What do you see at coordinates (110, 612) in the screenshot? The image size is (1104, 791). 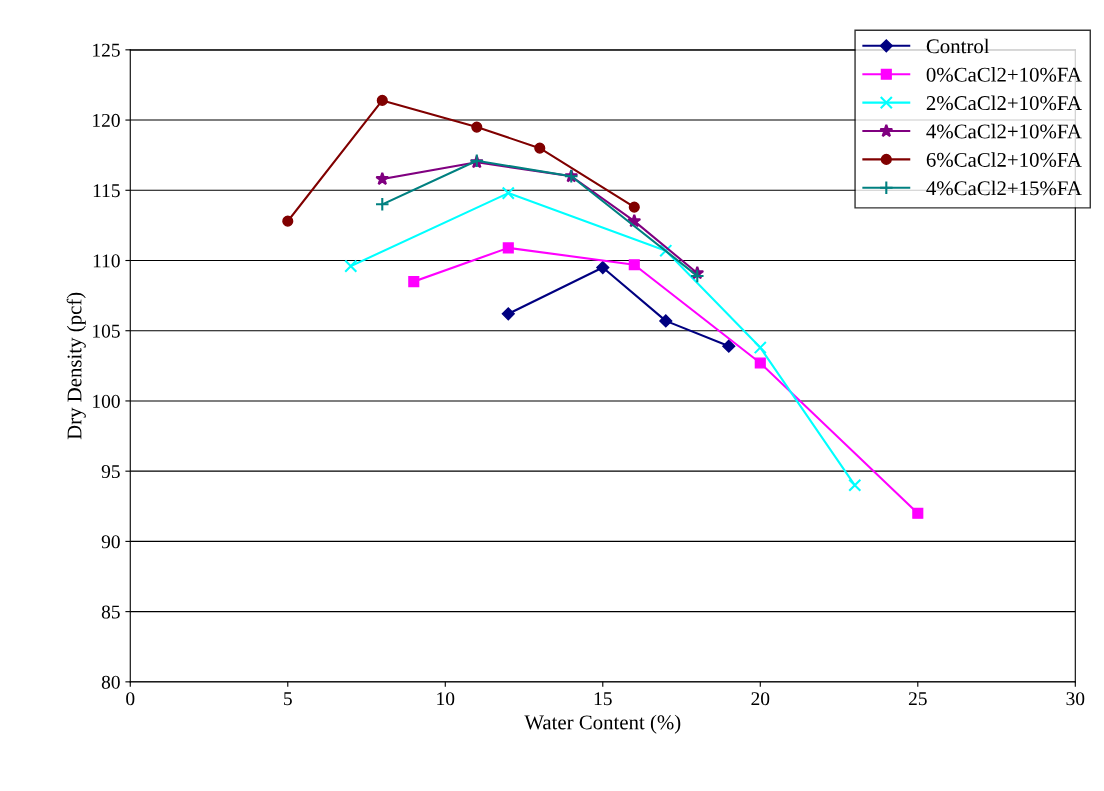 I see `y-tick-label: 85` at bounding box center [110, 612].